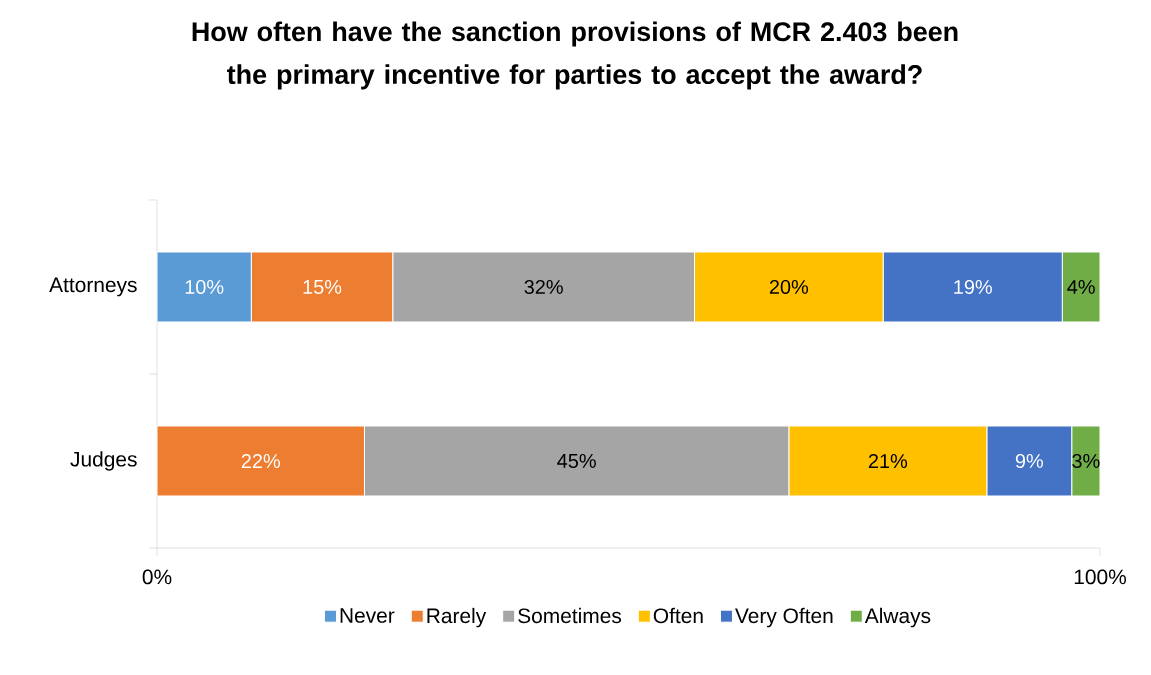 This screenshot has height=675, width=1151. Describe the element at coordinates (103, 461) in the screenshot. I see `y-tick-label: Judges` at that location.